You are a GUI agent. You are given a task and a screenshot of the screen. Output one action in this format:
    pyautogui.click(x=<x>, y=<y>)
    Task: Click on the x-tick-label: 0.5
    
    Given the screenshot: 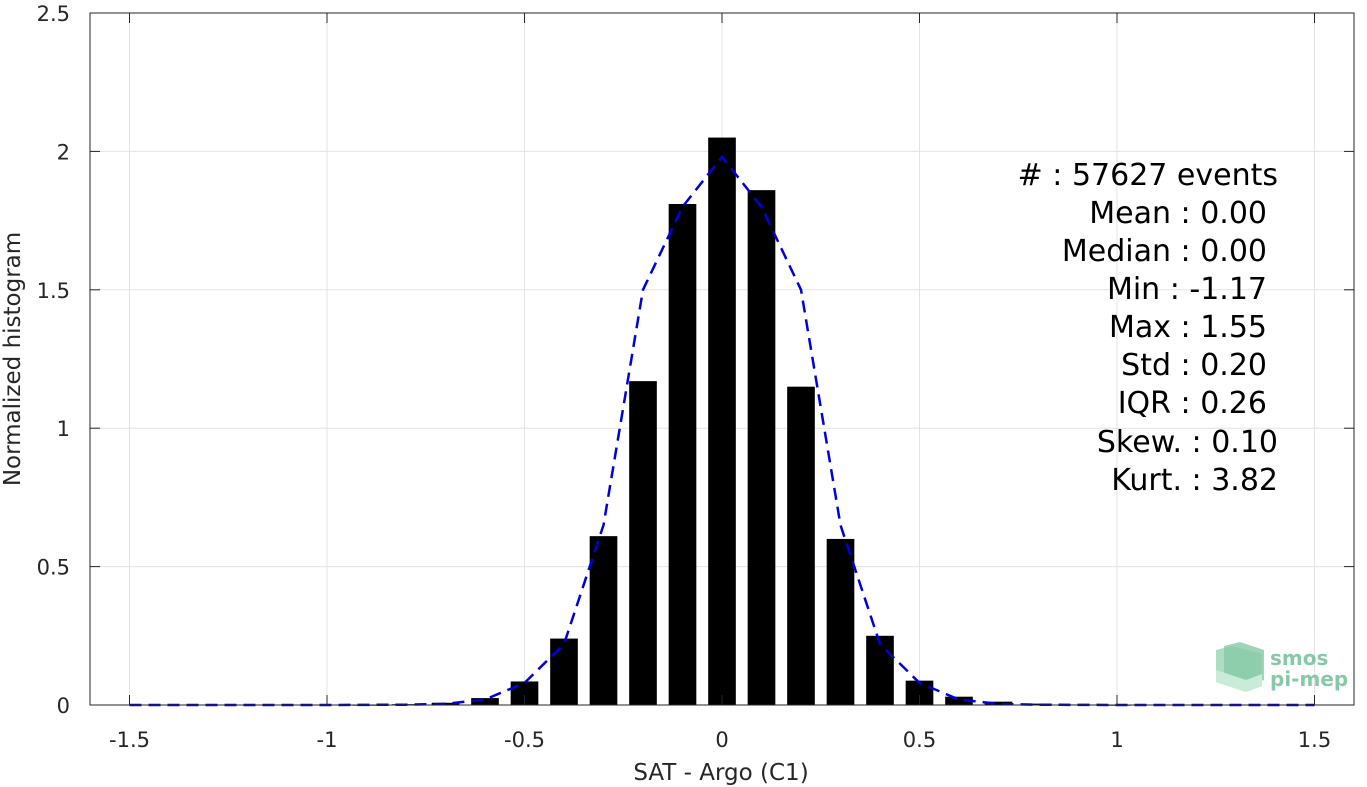 What is the action you would take?
    pyautogui.click(x=919, y=740)
    